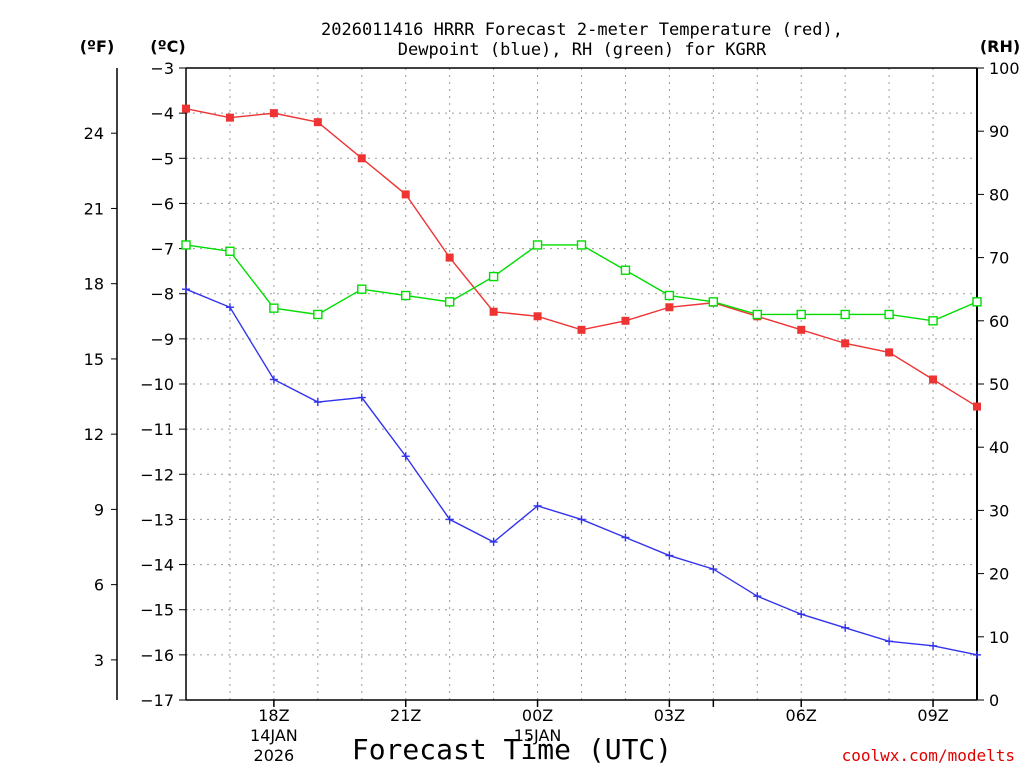 The height and width of the screenshot is (768, 1024). Describe the element at coordinates (167, 46) in the screenshot. I see `celsius-unit-label: (ºC)` at that location.